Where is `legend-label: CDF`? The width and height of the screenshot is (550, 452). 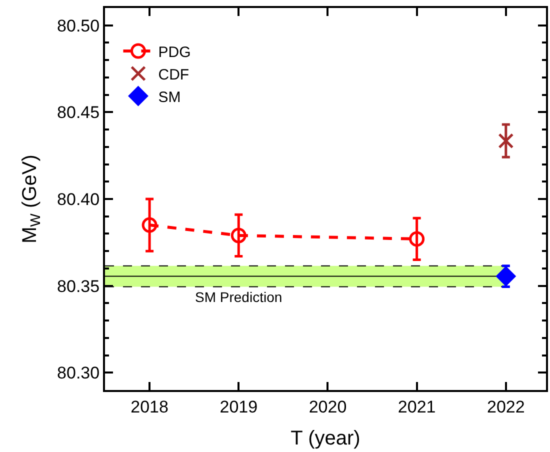
legend-label: CDF is located at coordinates (174, 75).